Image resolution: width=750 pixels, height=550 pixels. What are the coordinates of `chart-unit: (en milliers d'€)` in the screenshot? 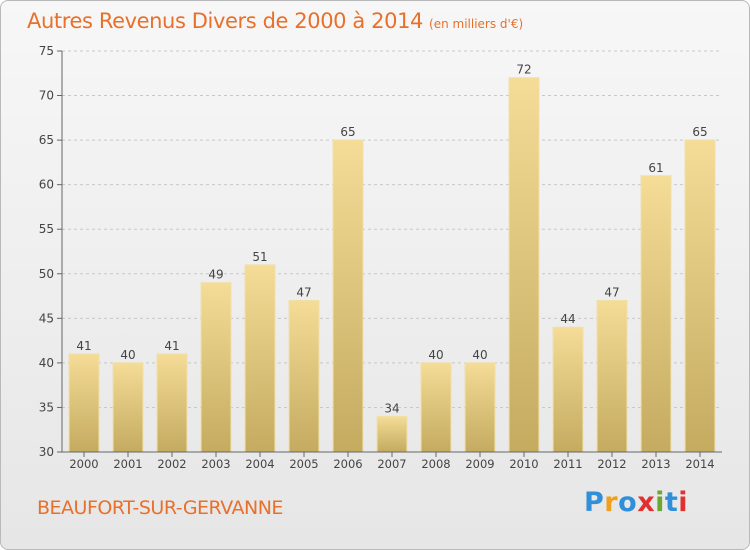 It's located at (476, 24).